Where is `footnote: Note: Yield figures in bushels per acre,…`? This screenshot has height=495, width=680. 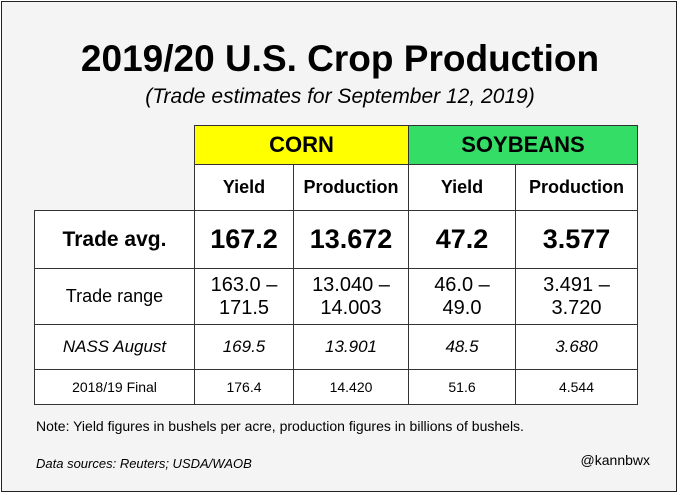 footnote: Note: Yield figures in bushels per acre,… is located at coordinates (280, 426).